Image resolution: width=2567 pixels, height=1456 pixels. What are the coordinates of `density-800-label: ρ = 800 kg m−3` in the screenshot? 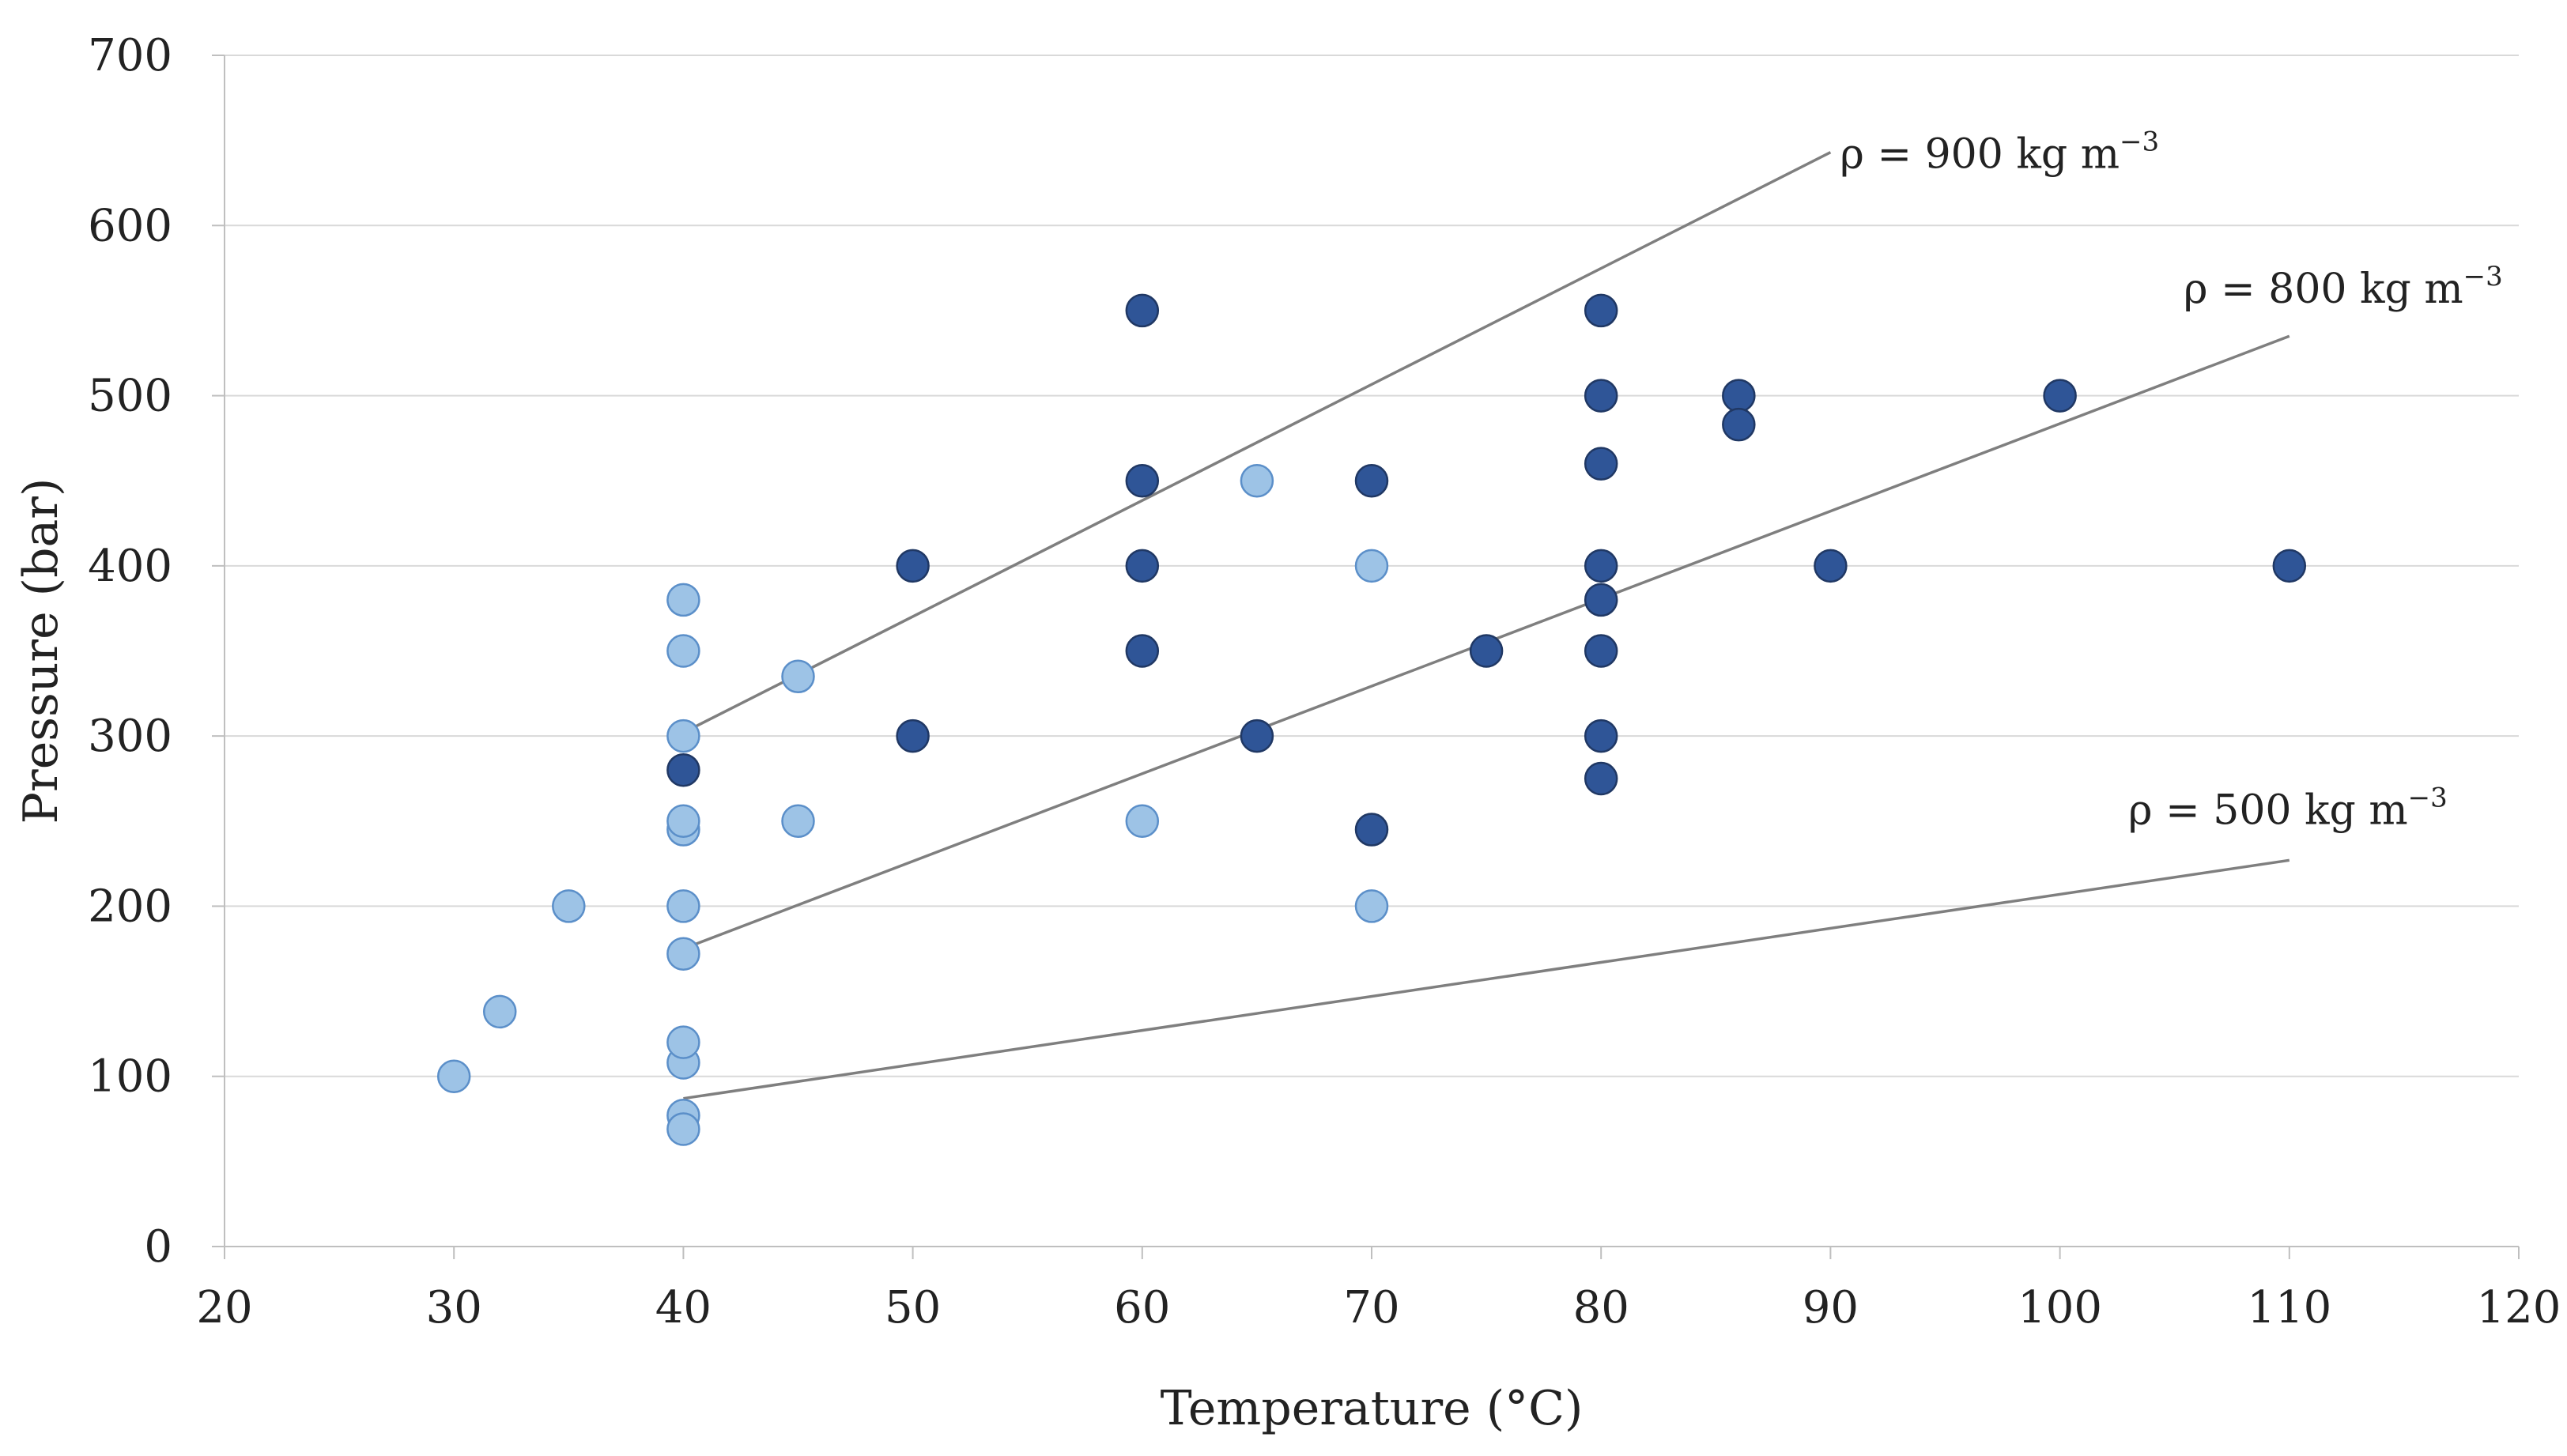 It's located at (2343, 287).